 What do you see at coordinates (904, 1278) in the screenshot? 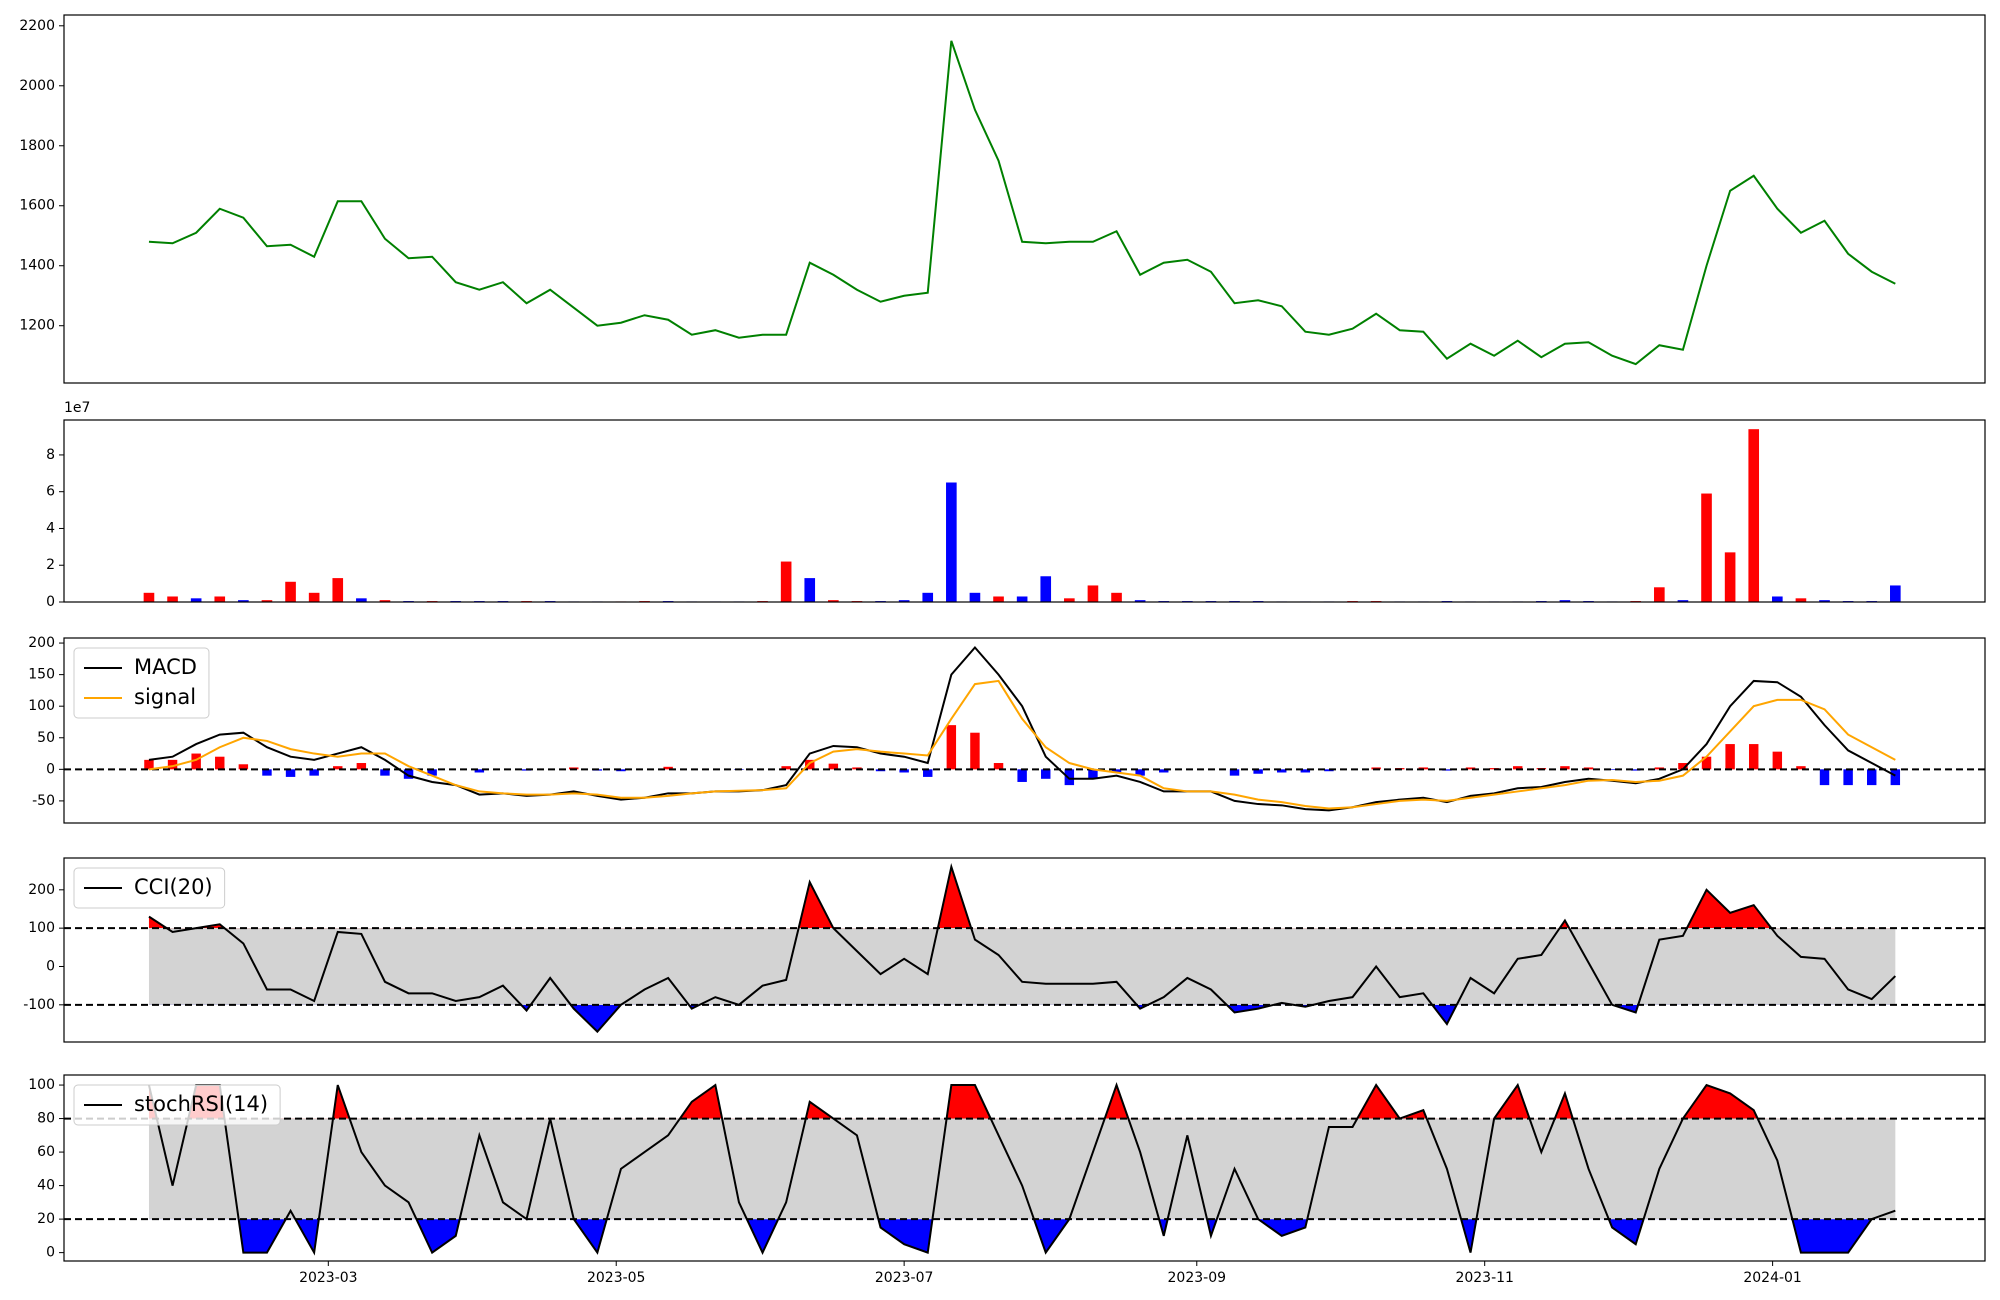
I see `x-tick-label: 2023-07` at bounding box center [904, 1278].